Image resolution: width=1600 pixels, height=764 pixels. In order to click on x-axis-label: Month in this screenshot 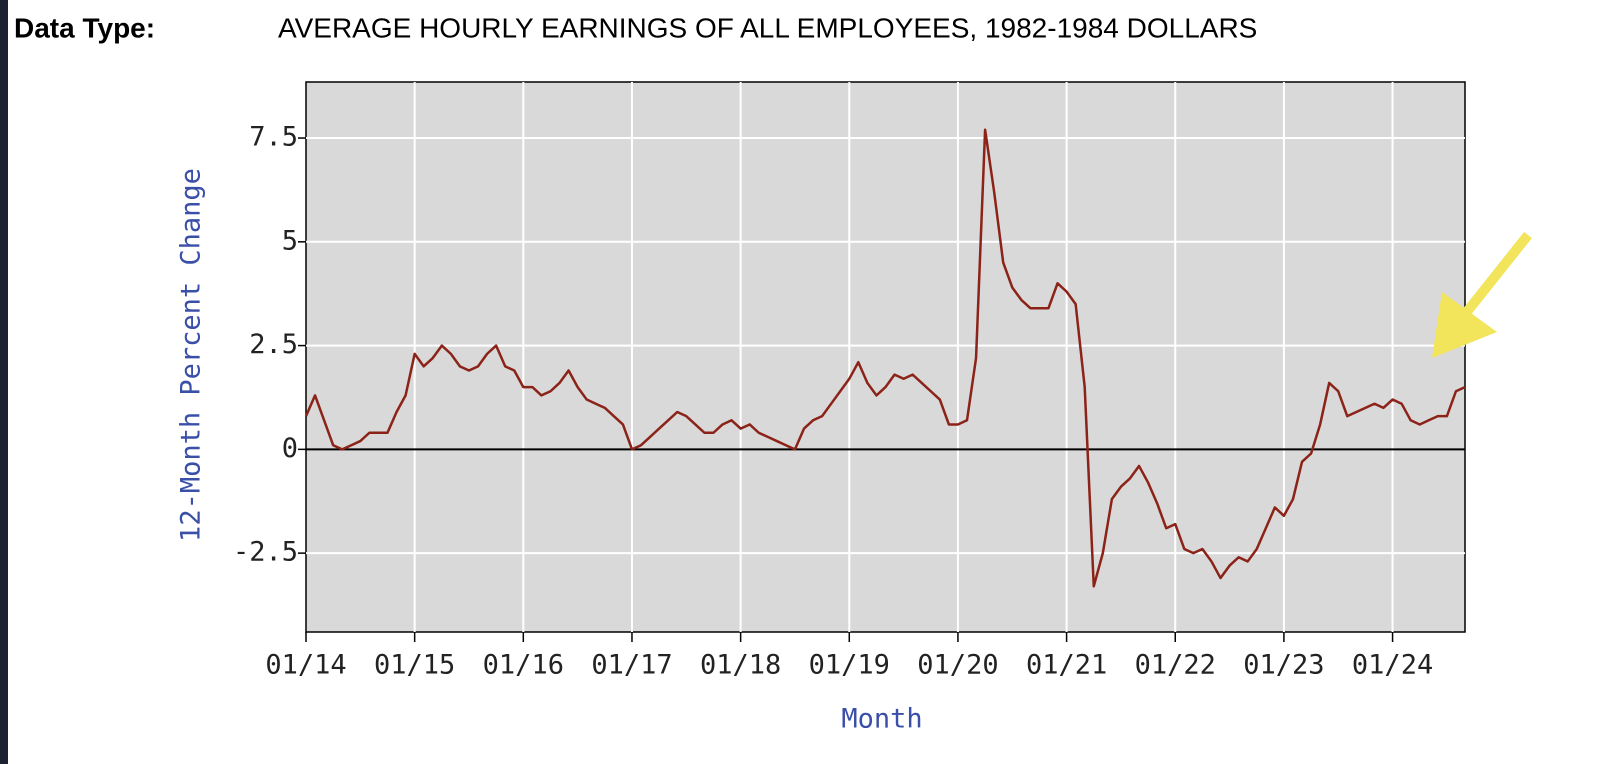, I will do `click(881, 719)`.